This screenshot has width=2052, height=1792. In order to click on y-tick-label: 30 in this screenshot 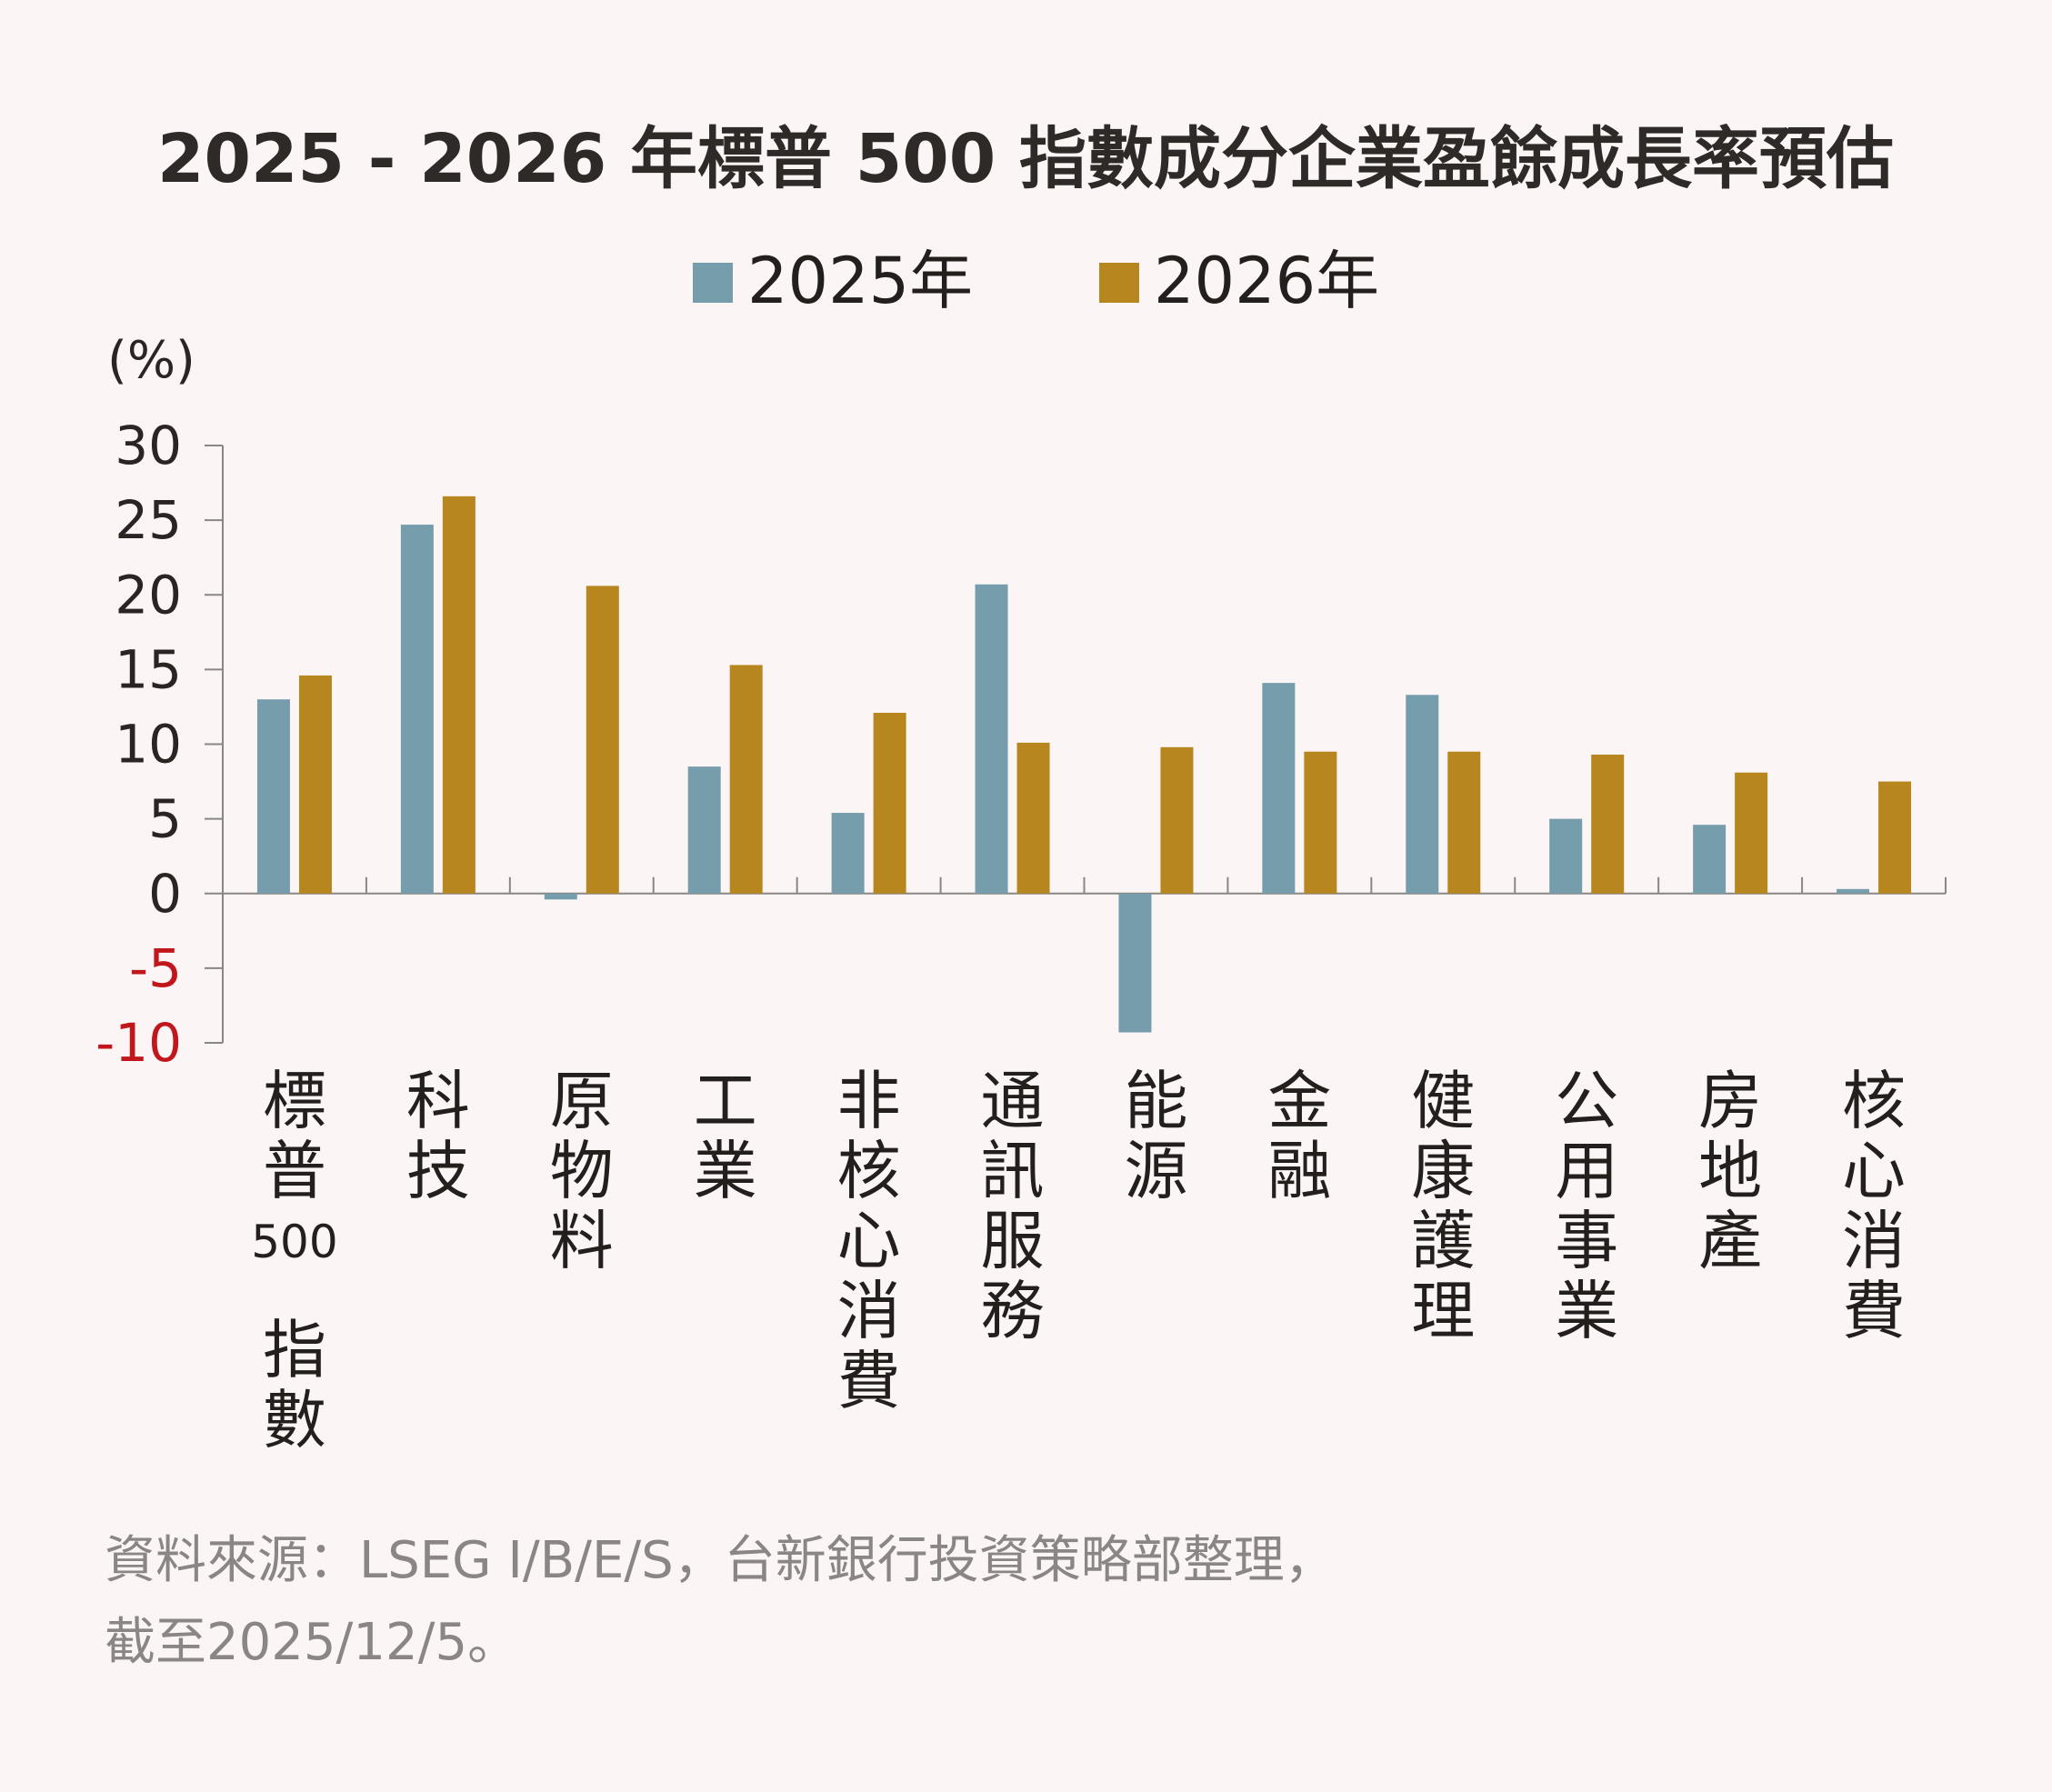, I will do `click(148, 445)`.